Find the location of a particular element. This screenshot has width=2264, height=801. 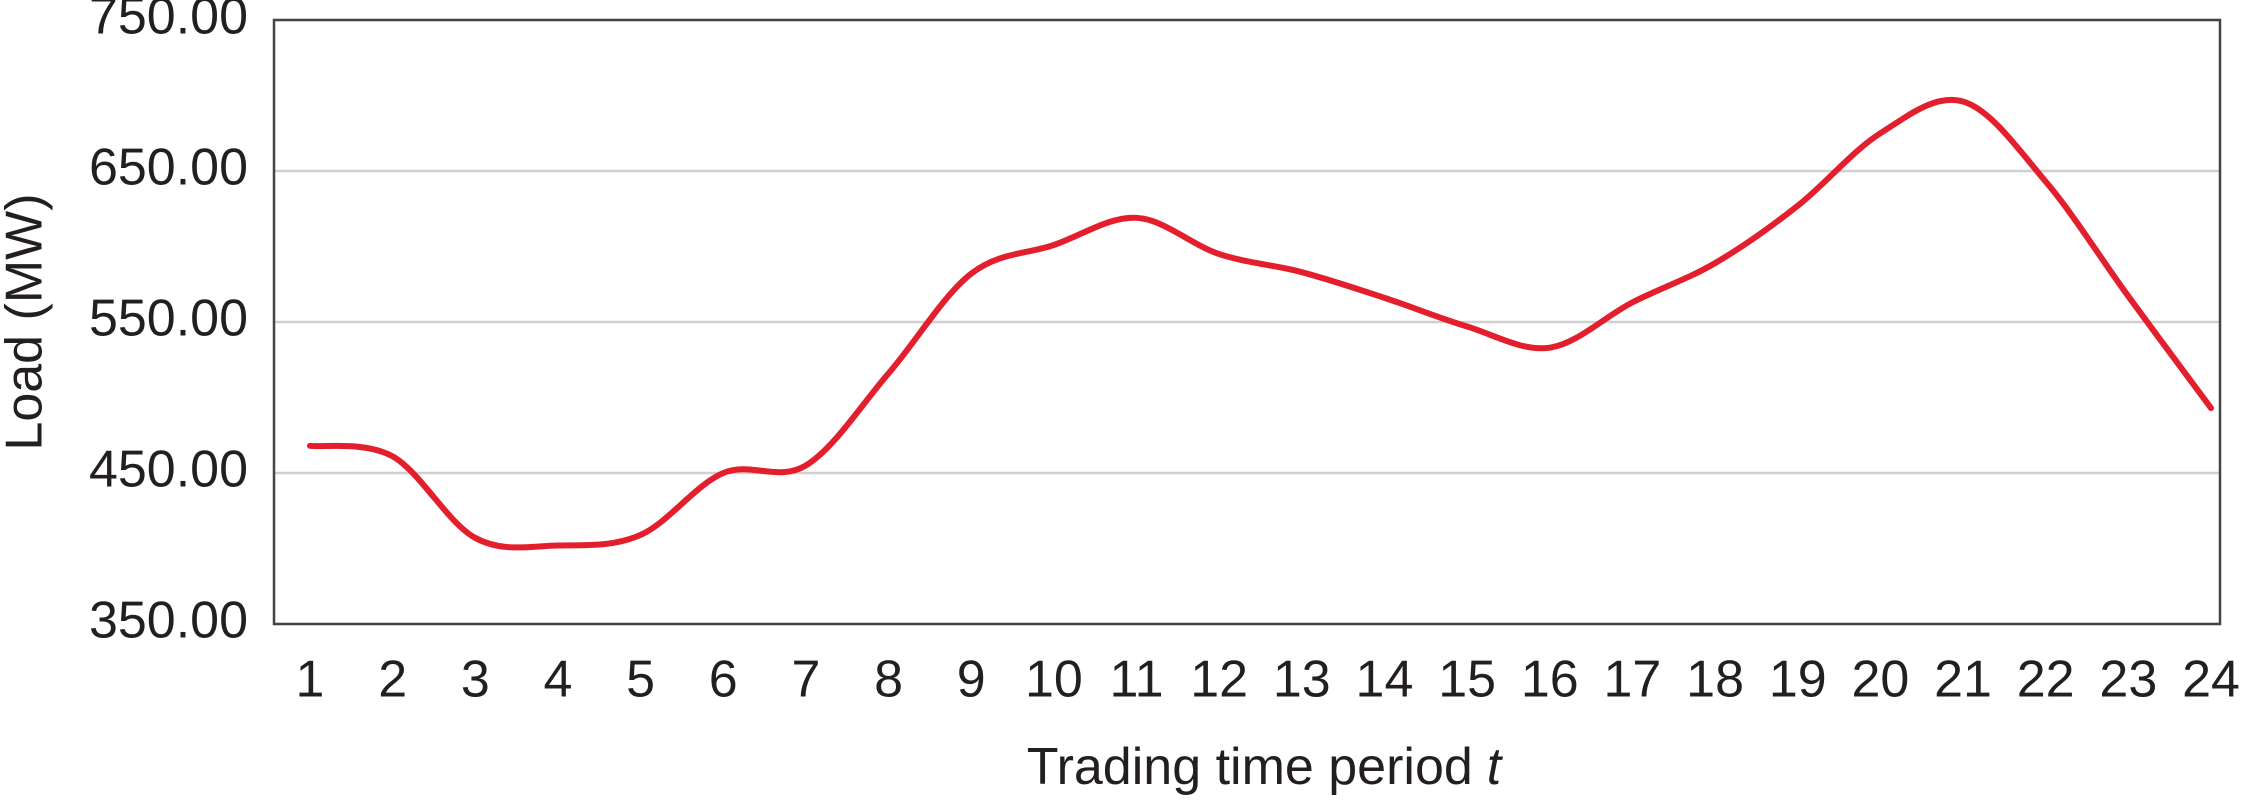

x-axis-label: Trading time period t is located at coordinates (1265, 767).